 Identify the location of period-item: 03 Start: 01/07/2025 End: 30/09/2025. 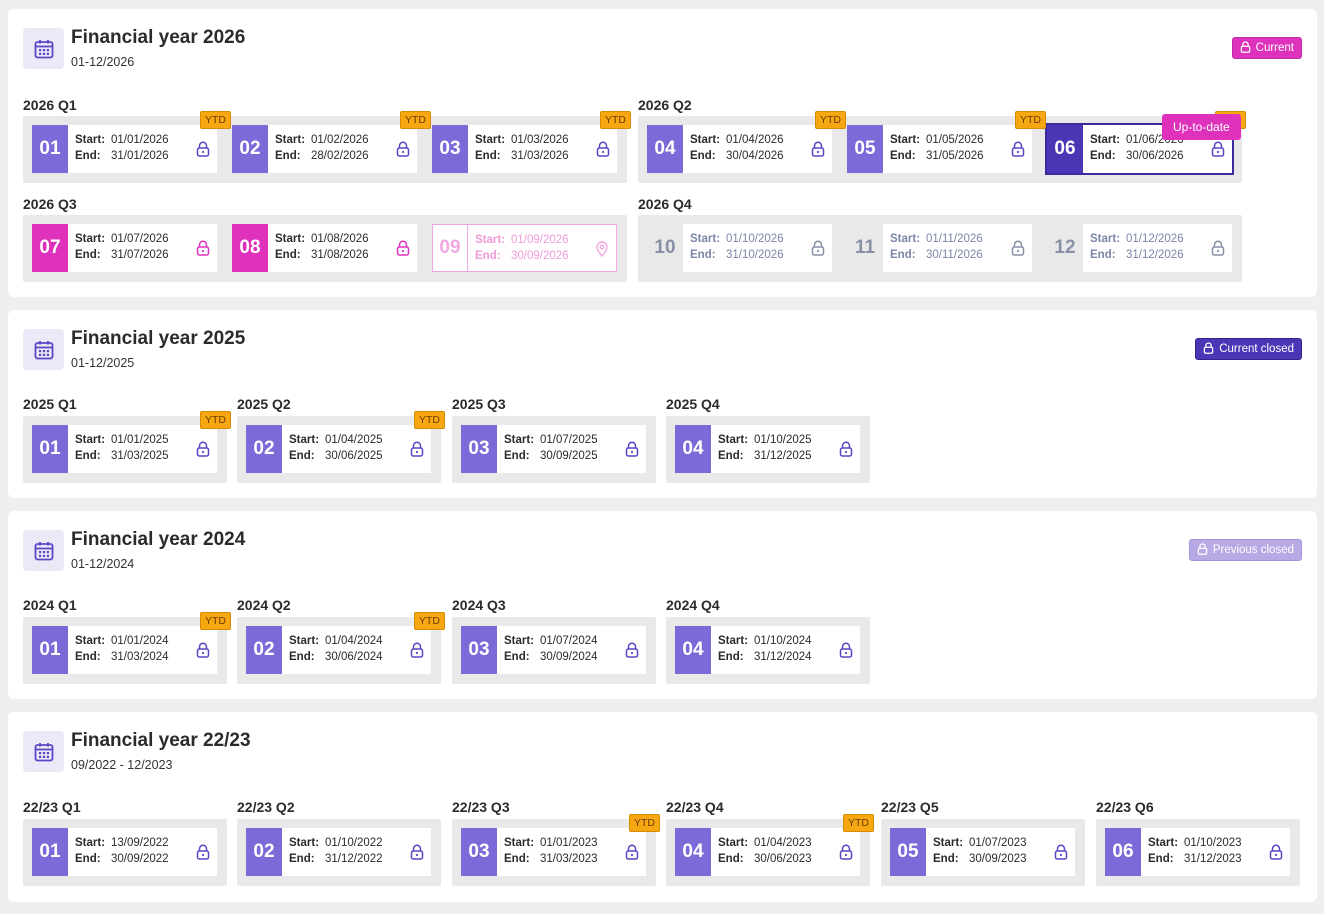
(553, 449).